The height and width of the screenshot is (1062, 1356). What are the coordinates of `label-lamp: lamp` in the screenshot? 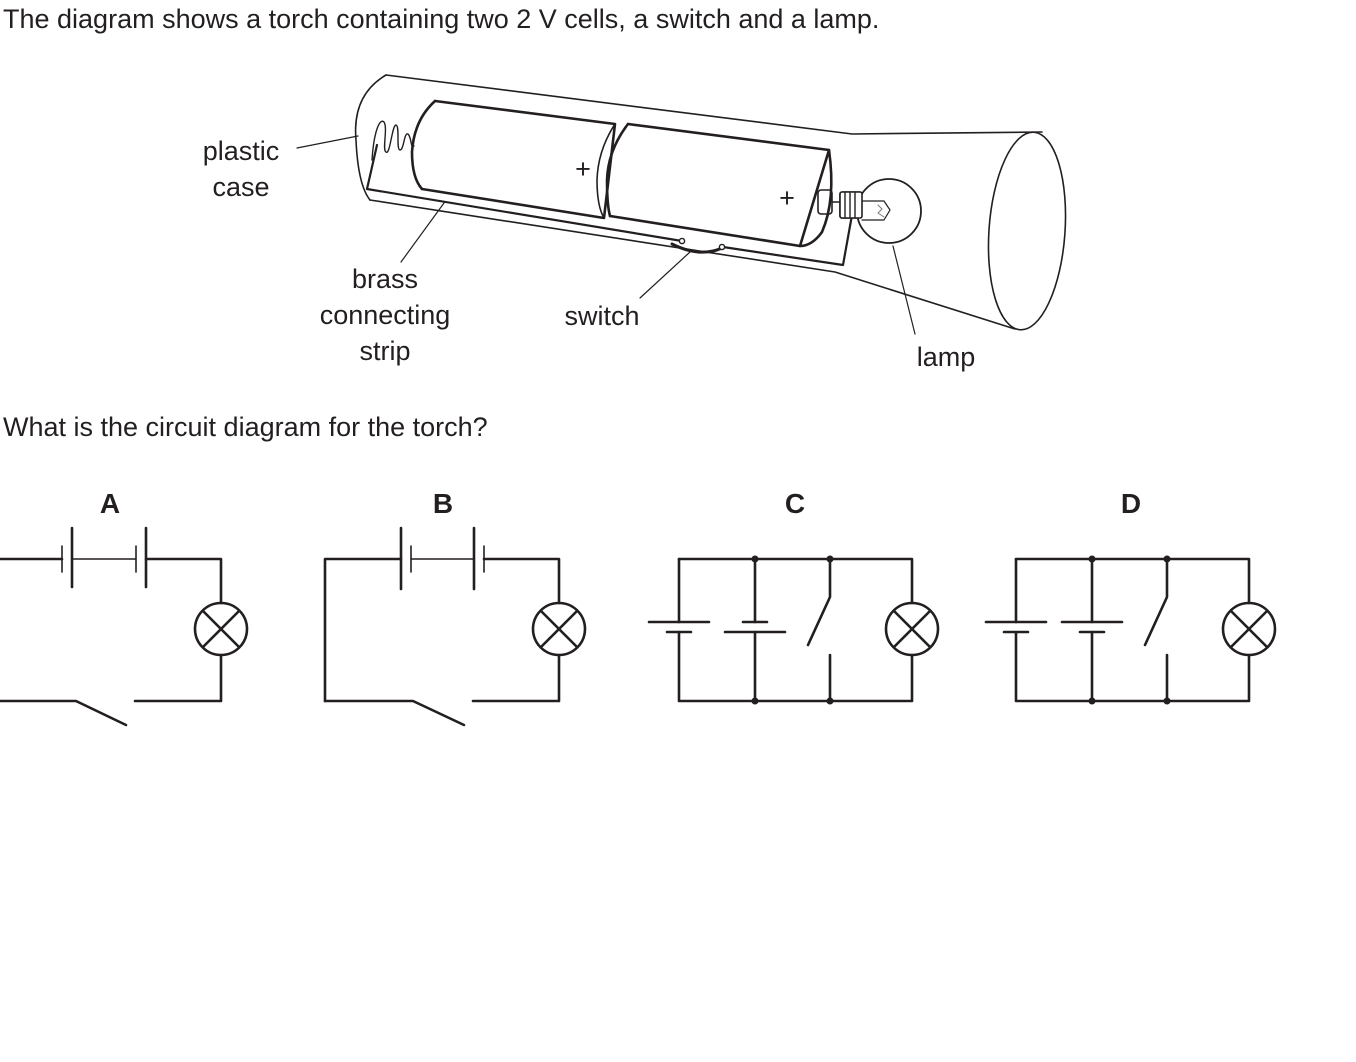 It's located at (946, 357).